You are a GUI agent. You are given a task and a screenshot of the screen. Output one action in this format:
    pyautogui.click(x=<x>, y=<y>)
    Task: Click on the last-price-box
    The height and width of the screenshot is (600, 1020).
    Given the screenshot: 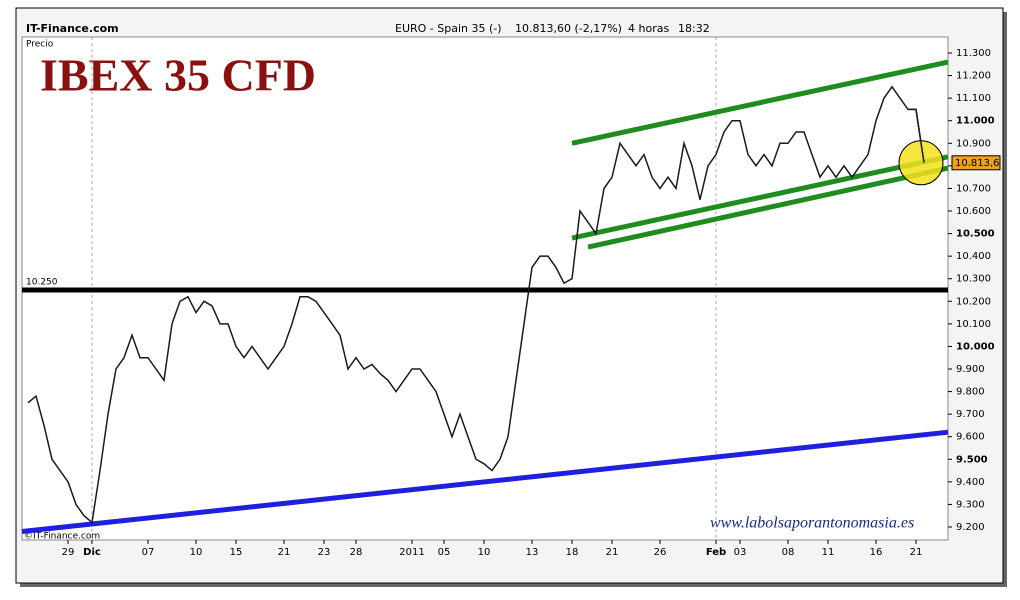 What is the action you would take?
    pyautogui.click(x=976, y=163)
    